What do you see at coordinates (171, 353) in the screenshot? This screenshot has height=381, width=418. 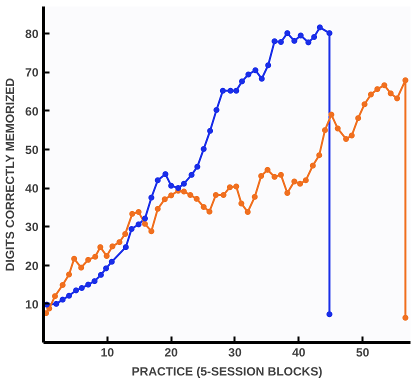 I see `x-tick-label: 20` at bounding box center [171, 353].